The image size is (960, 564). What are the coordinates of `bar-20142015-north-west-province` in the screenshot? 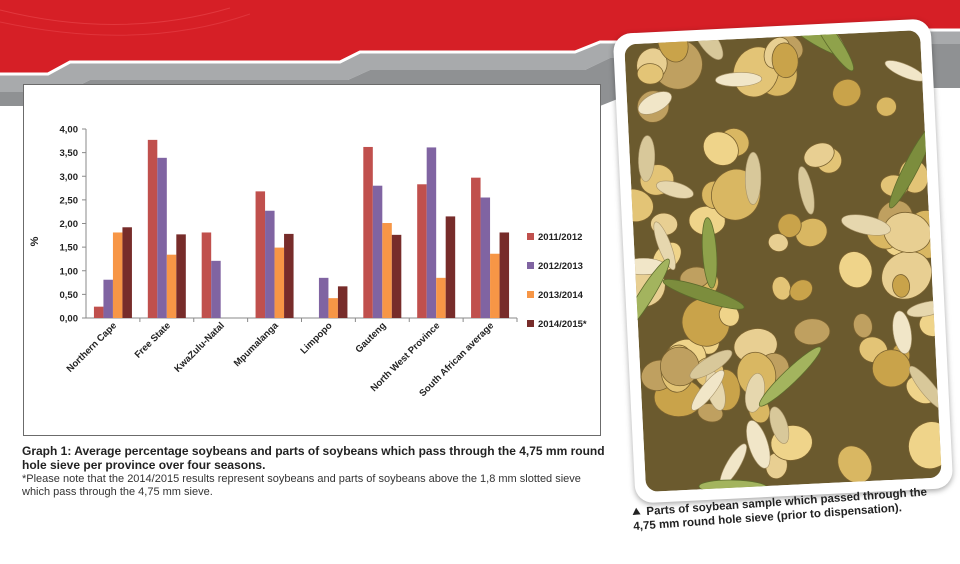 It's located at (450, 267).